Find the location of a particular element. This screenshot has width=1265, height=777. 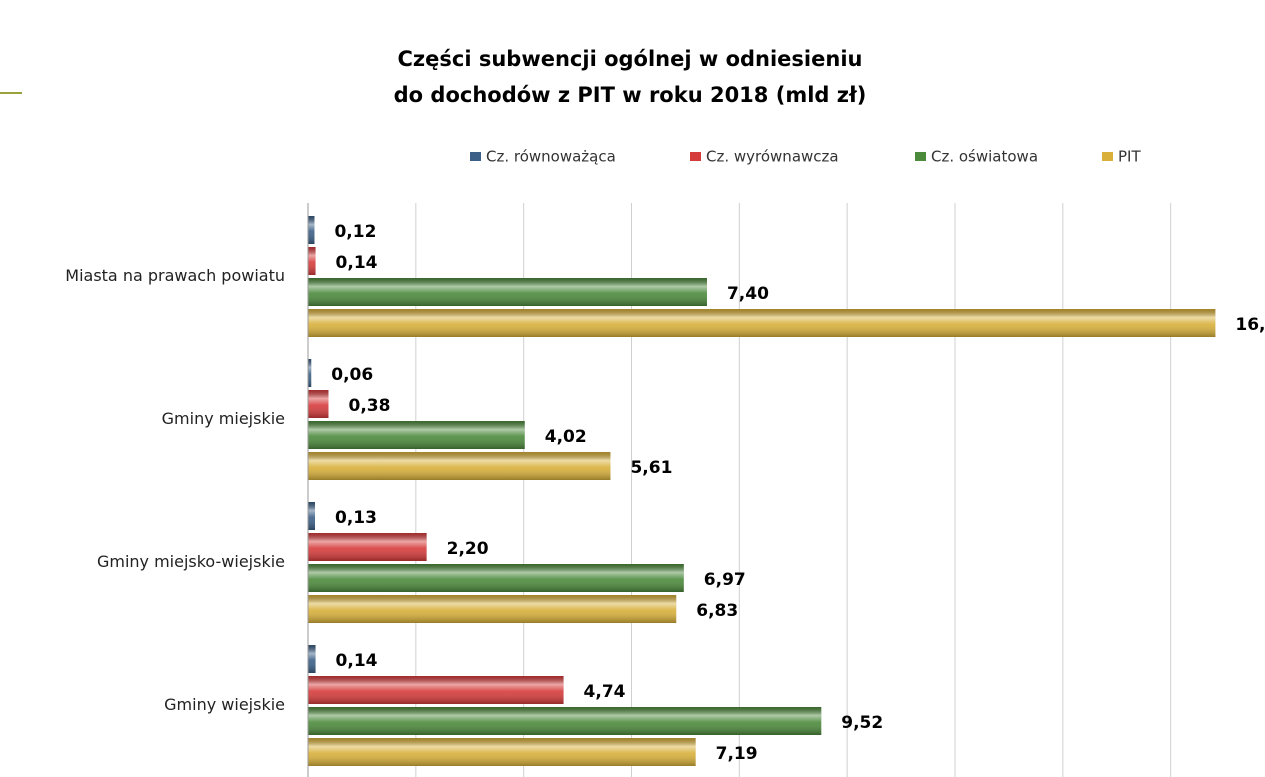

data-label: 5,61 is located at coordinates (651, 468).